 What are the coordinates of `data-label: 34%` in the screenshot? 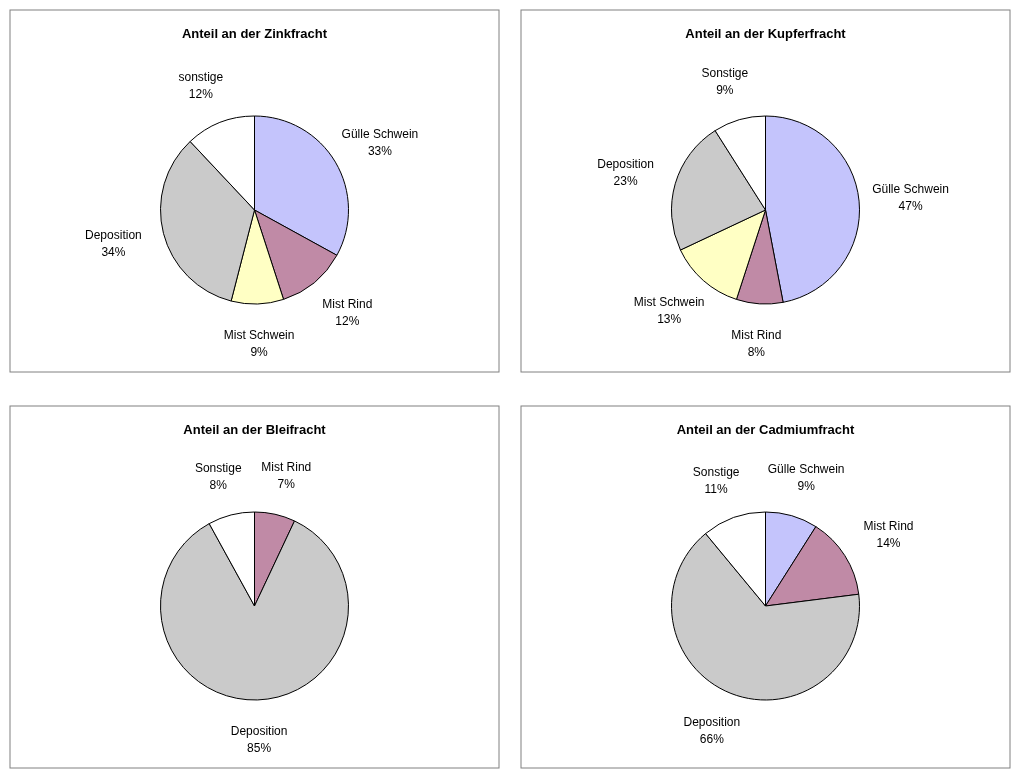 It's located at (113, 251).